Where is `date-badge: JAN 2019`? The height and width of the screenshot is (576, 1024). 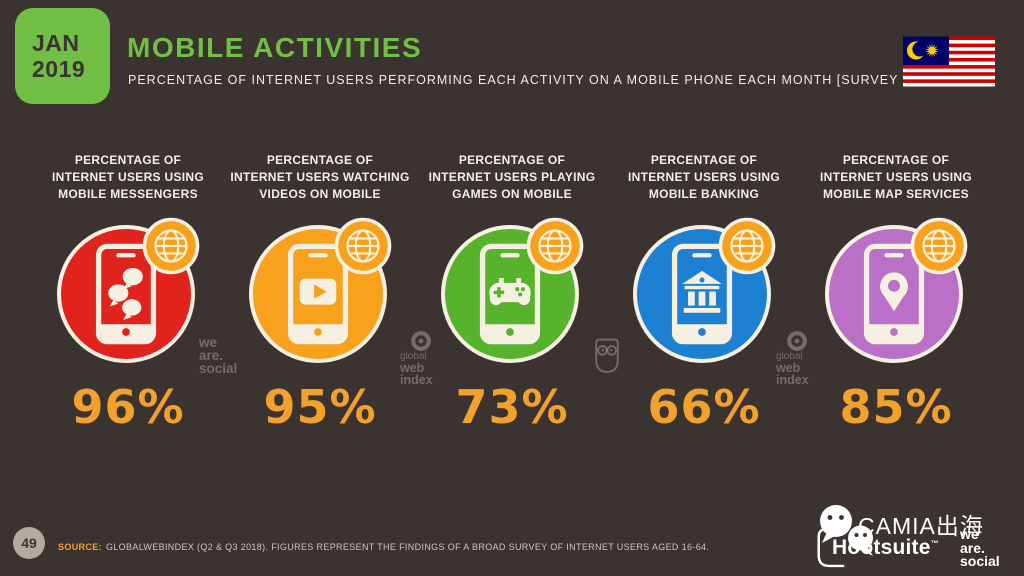
date-badge: JAN 2019 is located at coordinates (62, 56).